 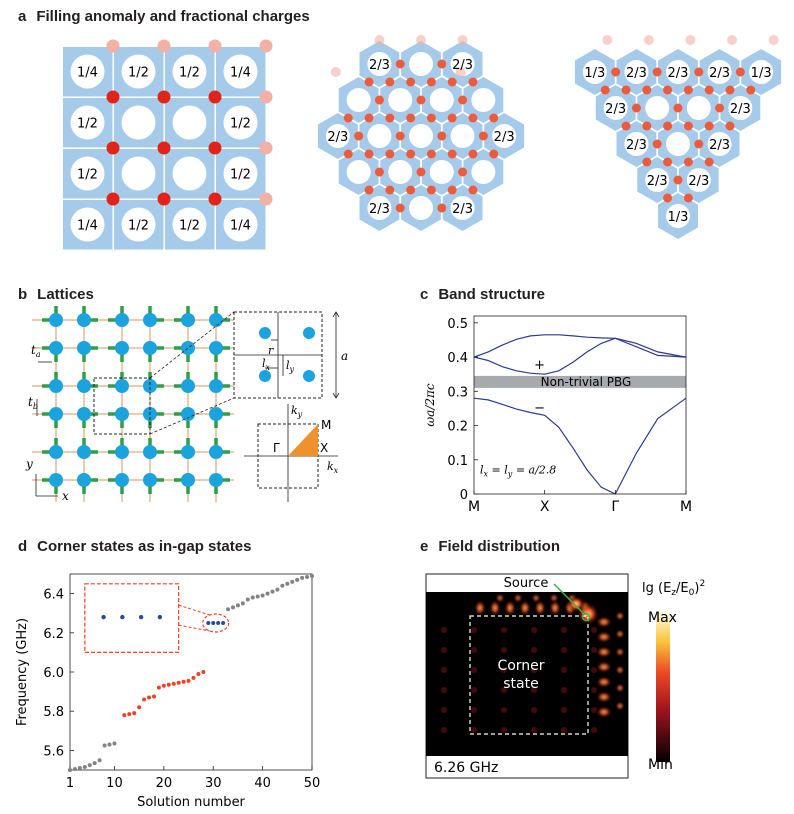 I want to click on panel-c-heading: Band structure, so click(x=492, y=294).